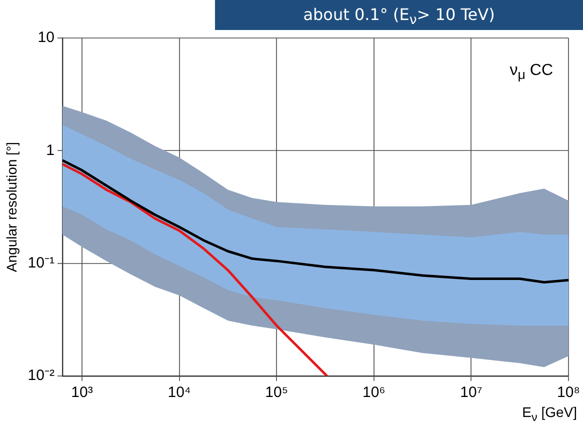 This screenshot has height=430, width=583. What do you see at coordinates (549, 414) in the screenshot?
I see `x-axis-title: E$_{ν}$ [GeV]` at bounding box center [549, 414].